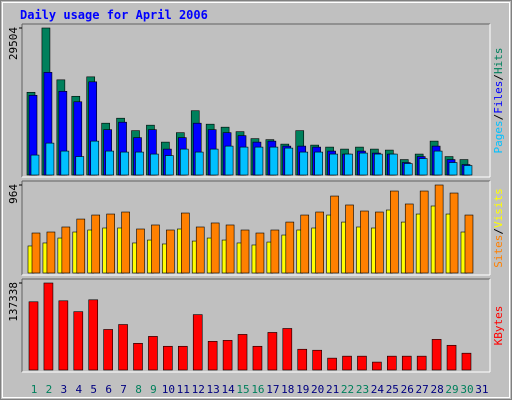  What do you see at coordinates (228, 389) in the screenshot?
I see `x-tick-label: 14` at bounding box center [228, 389].